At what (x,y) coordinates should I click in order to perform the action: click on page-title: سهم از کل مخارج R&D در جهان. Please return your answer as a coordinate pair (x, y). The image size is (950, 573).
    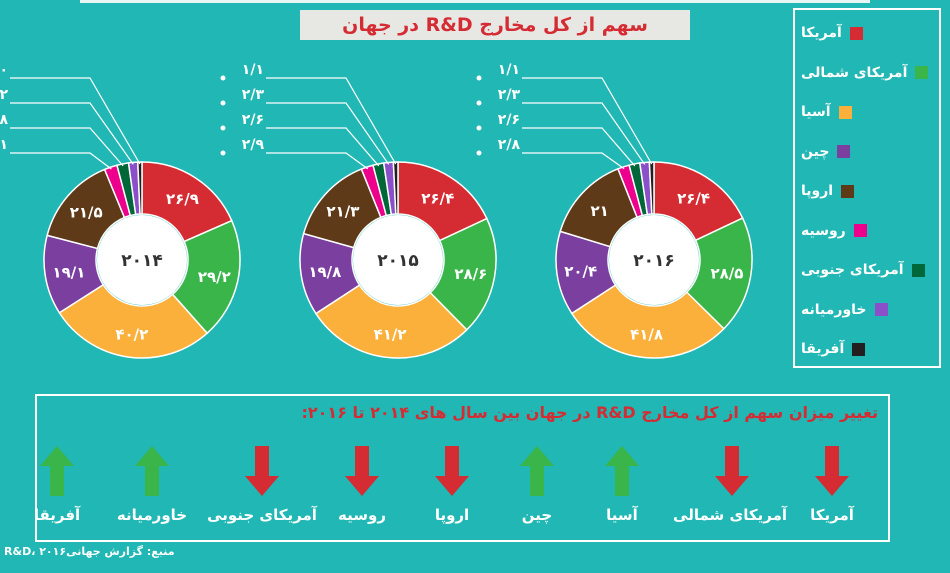
    Looking at the image, I should click on (495, 25).